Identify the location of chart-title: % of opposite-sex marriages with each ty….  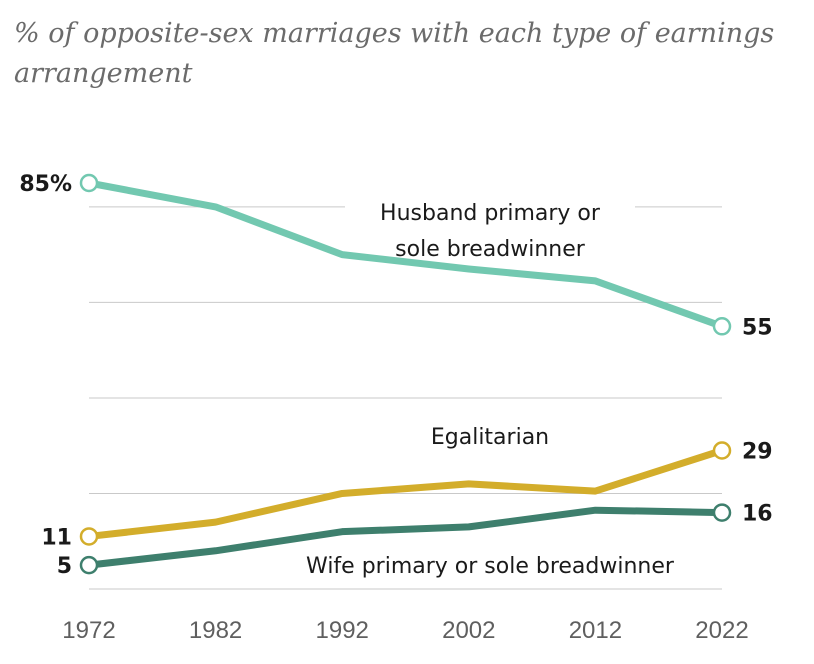
(394, 53).